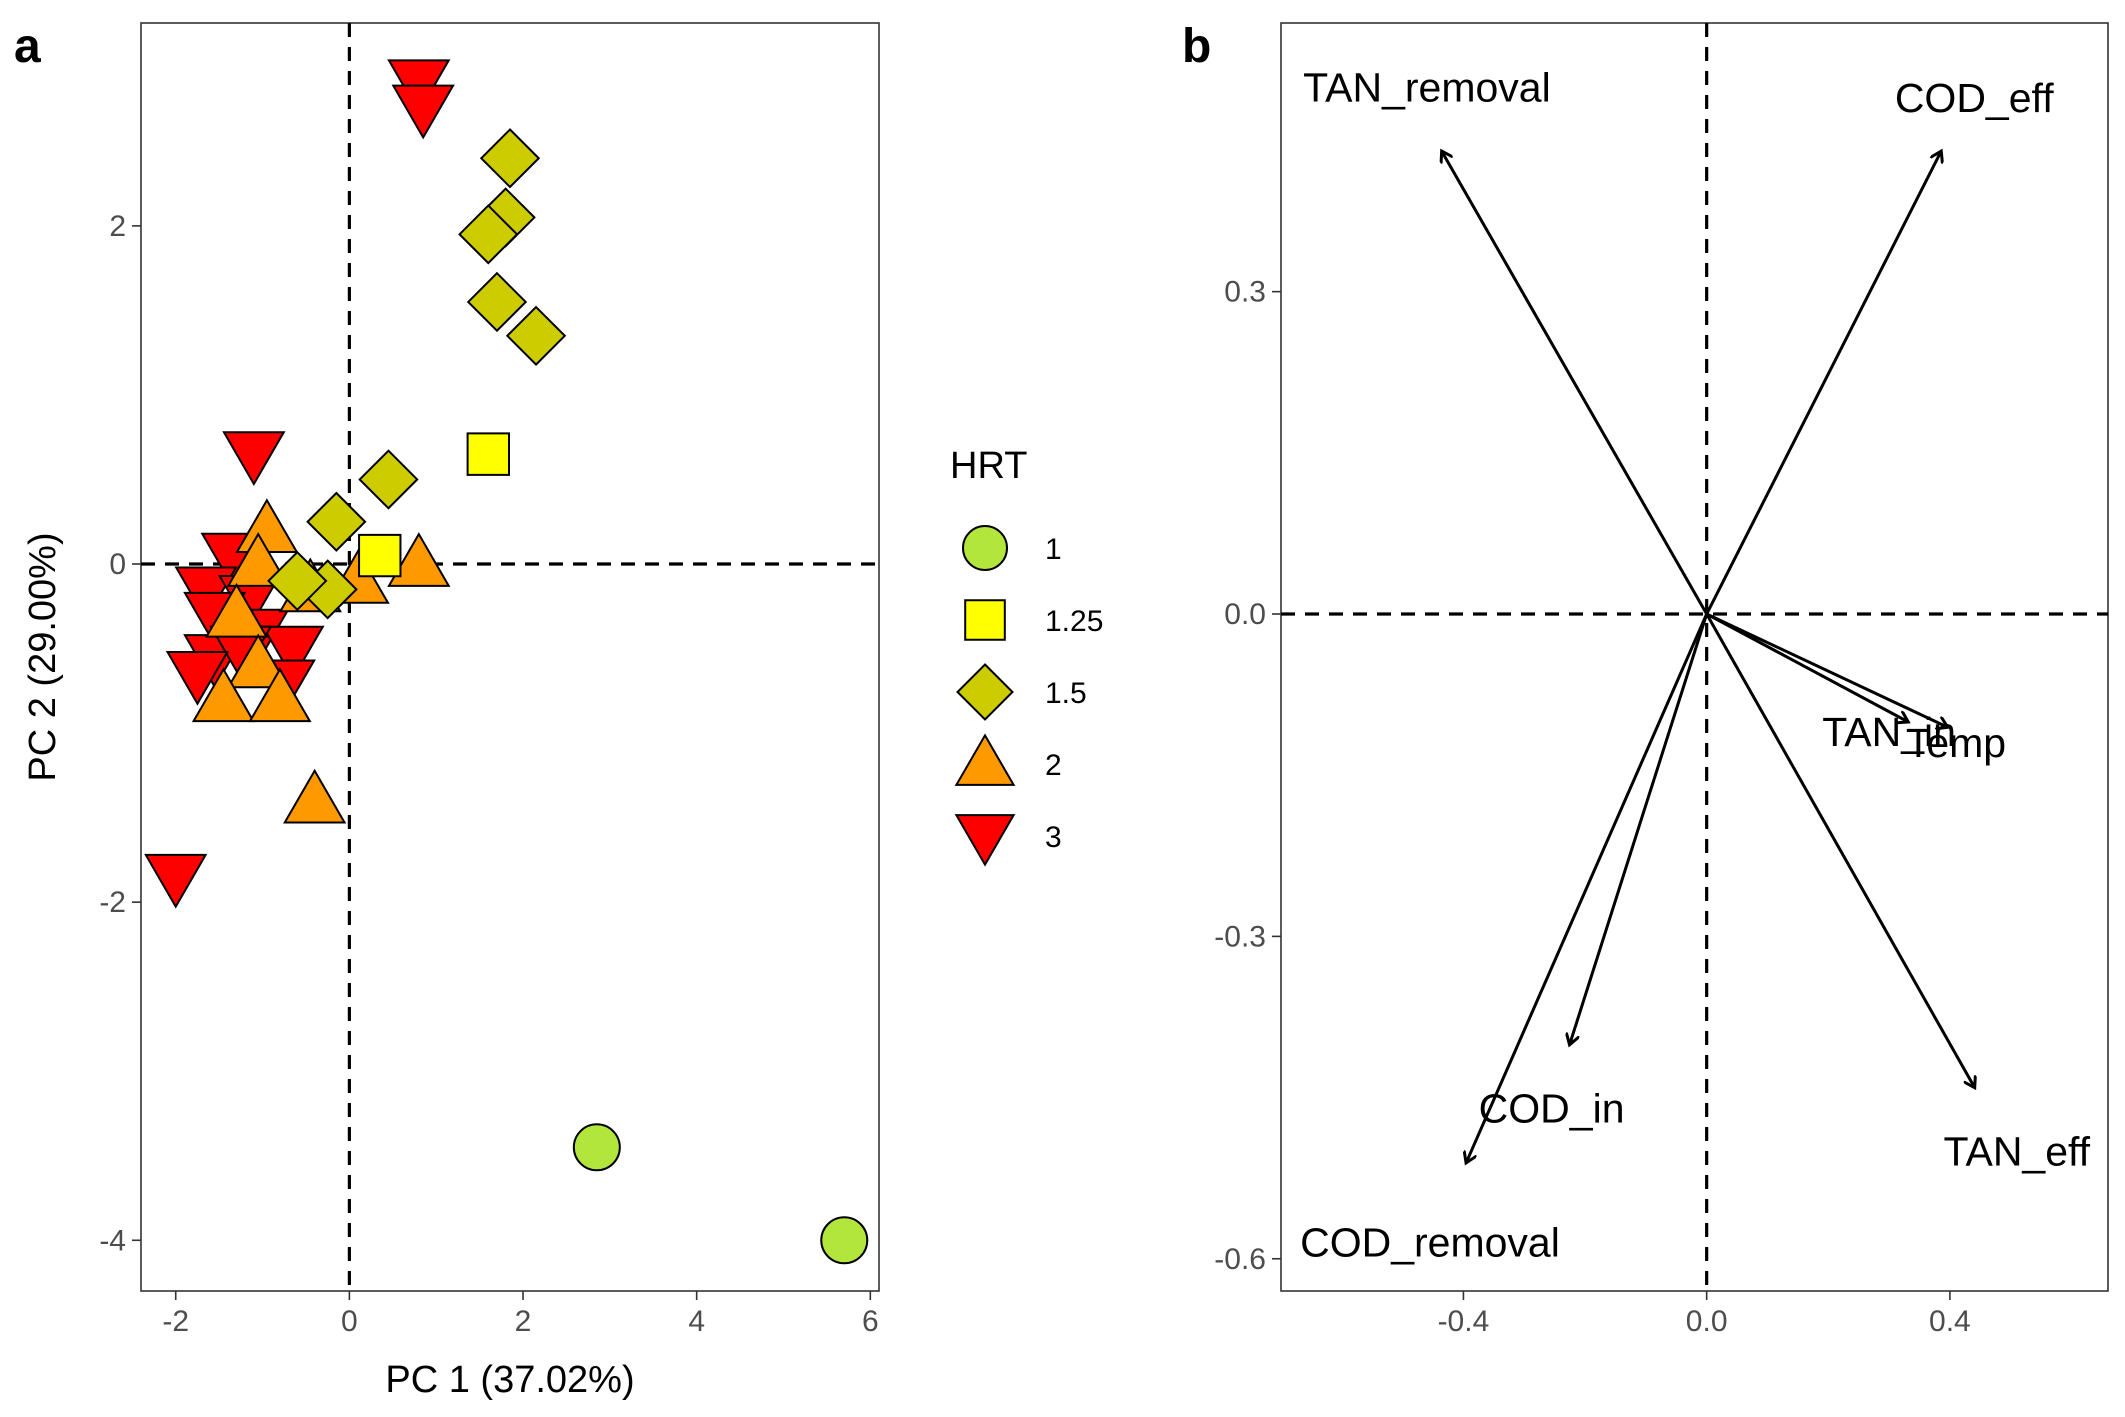 The width and height of the screenshot is (2125, 1417). What do you see at coordinates (696, 1321) in the screenshot?
I see `panel-a-x-tick-label: 4` at bounding box center [696, 1321].